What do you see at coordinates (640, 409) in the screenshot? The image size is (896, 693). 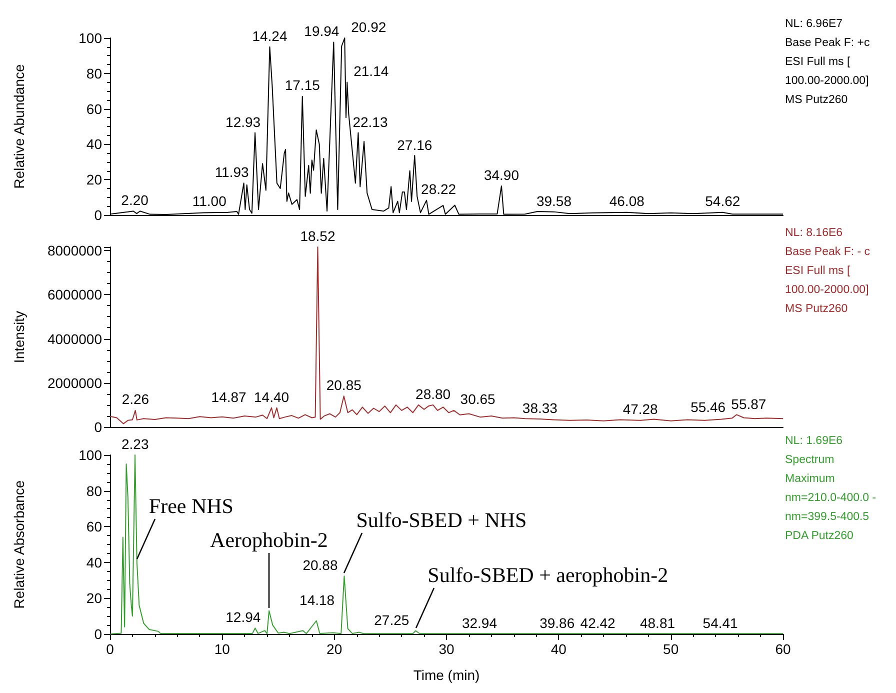 I see `annotation: 47.28` at bounding box center [640, 409].